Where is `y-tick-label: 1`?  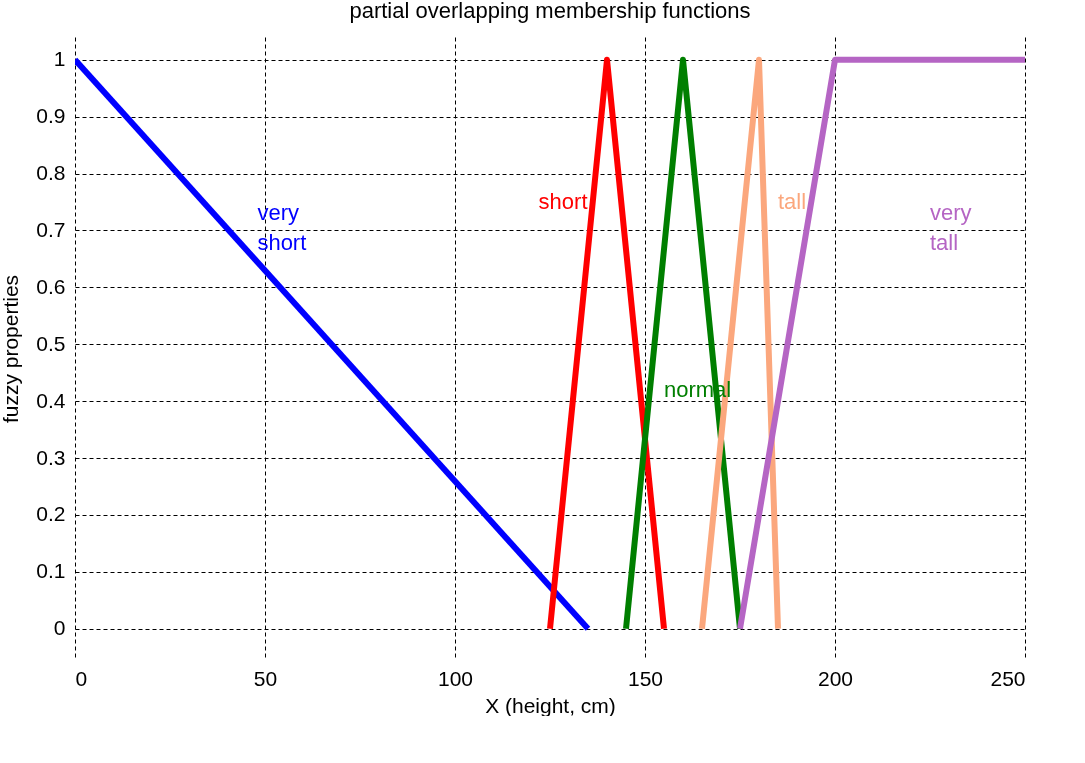 y-tick-label: 1 is located at coordinates (59, 59).